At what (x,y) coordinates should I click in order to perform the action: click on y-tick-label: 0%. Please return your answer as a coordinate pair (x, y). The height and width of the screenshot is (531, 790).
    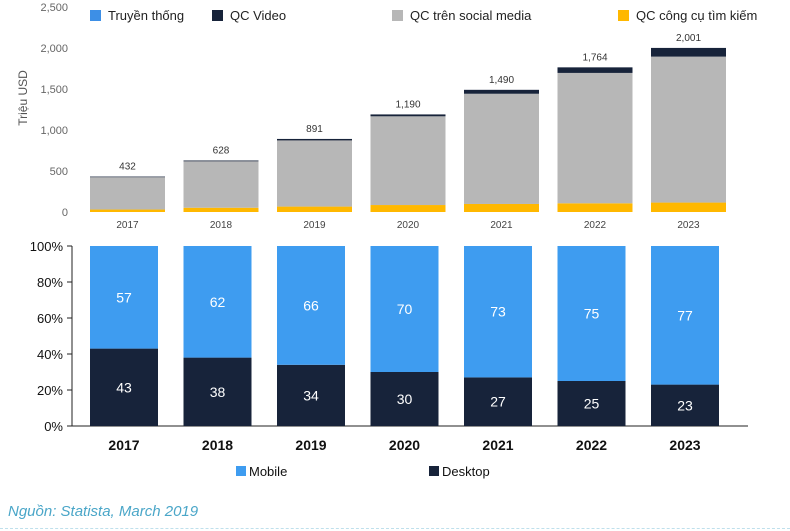
    Looking at the image, I should click on (53, 426).